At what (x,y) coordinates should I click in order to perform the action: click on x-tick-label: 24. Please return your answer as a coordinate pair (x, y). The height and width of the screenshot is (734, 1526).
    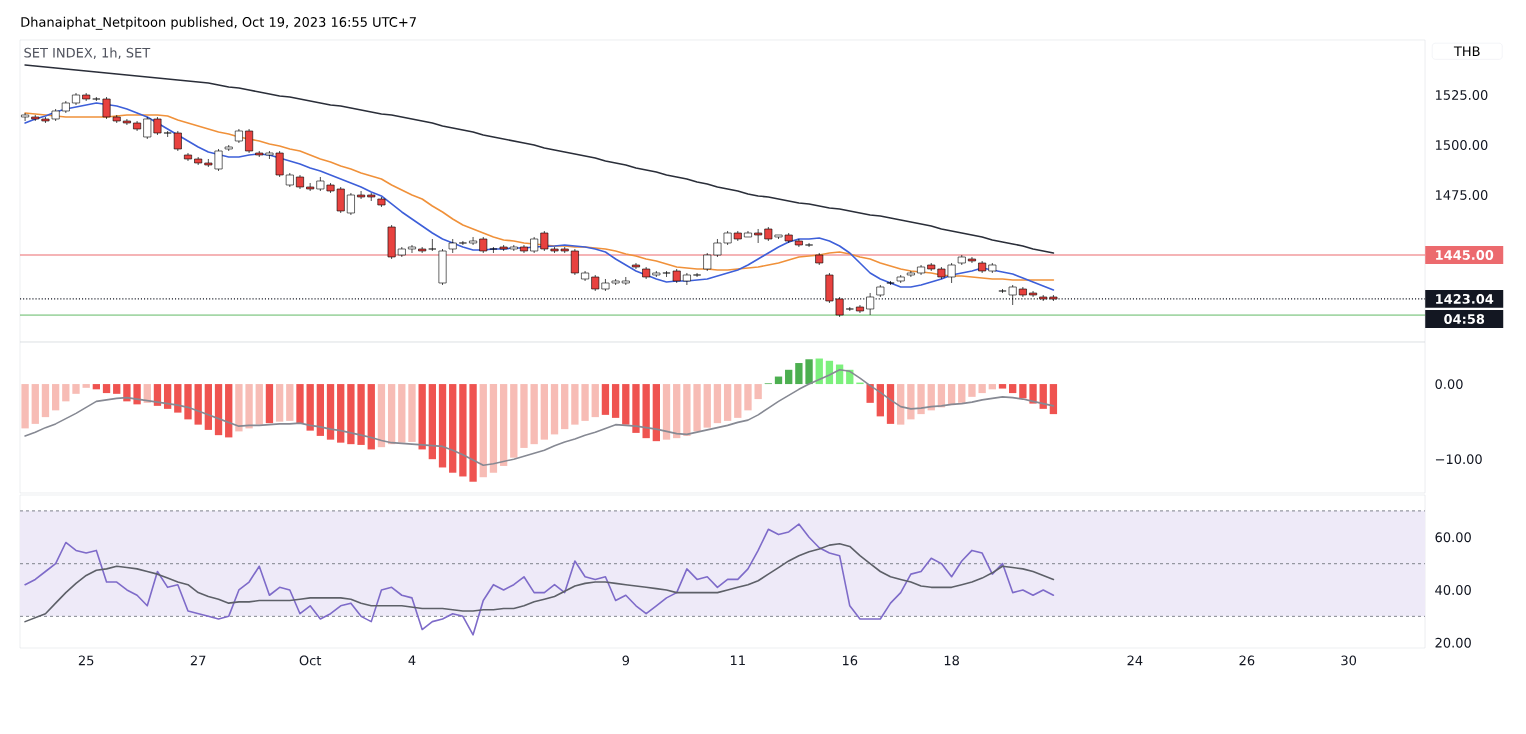
    Looking at the image, I should click on (1135, 660).